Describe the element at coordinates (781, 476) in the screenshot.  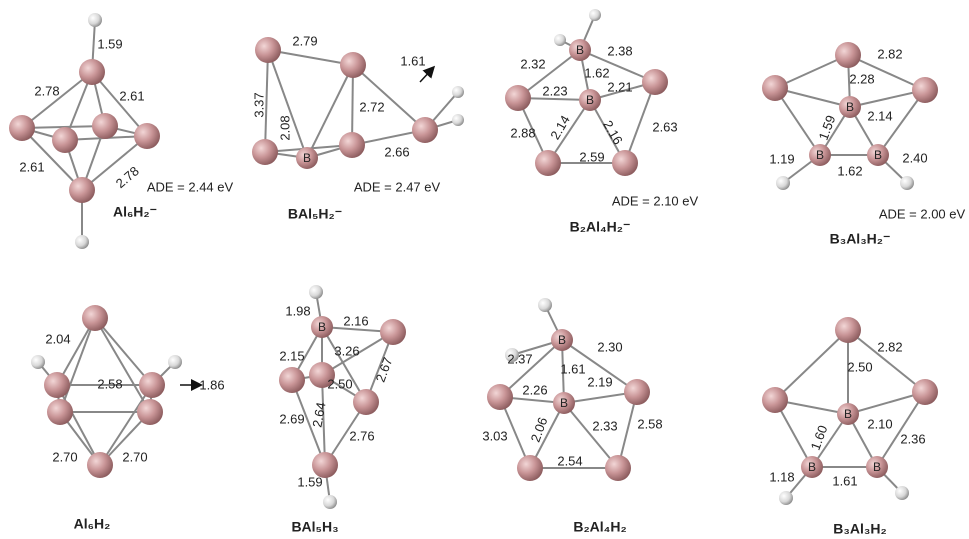
I see `bond-length: 1.18` at that location.